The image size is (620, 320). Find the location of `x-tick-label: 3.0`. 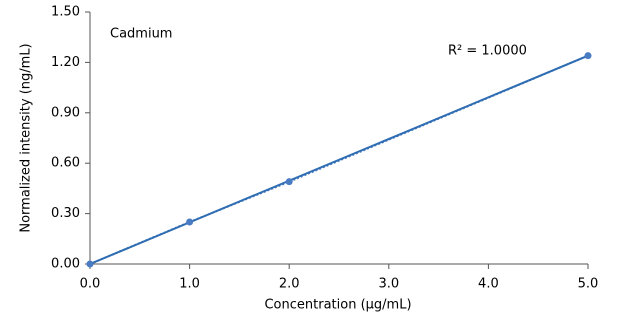

x-tick-label: 3.0 is located at coordinates (388, 284).